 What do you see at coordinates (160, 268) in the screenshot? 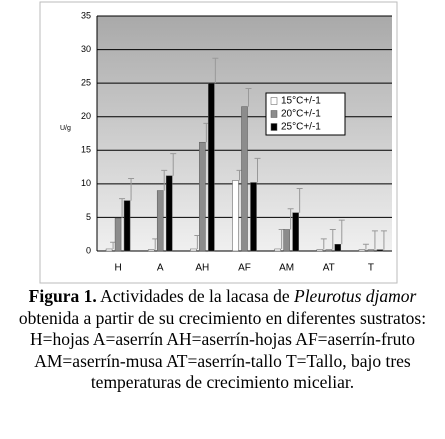
I see `x-tick-label: A` at bounding box center [160, 268].